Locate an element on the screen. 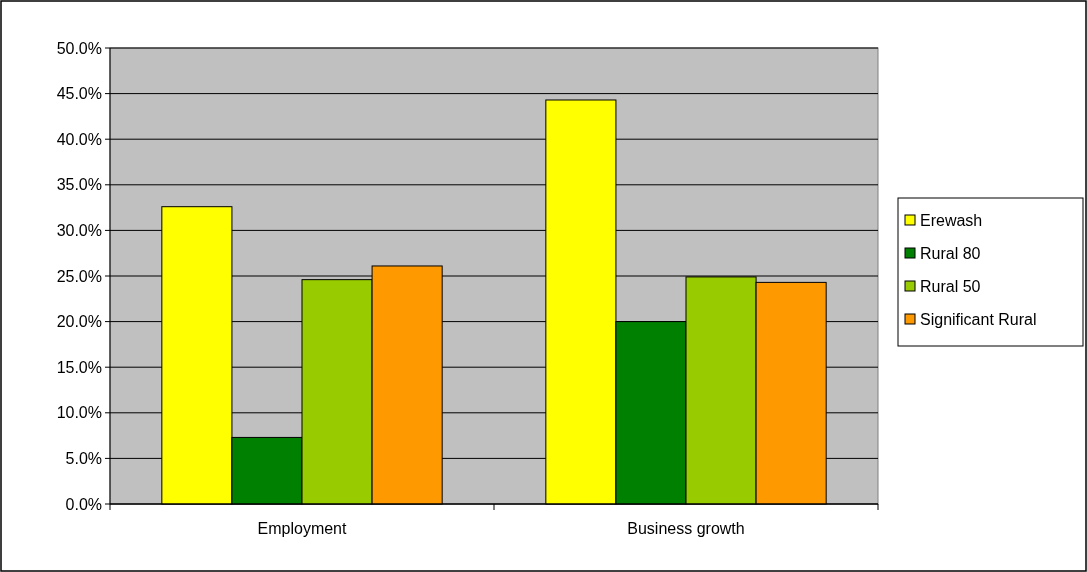  y-tick-label: 50.0% is located at coordinates (79, 48).